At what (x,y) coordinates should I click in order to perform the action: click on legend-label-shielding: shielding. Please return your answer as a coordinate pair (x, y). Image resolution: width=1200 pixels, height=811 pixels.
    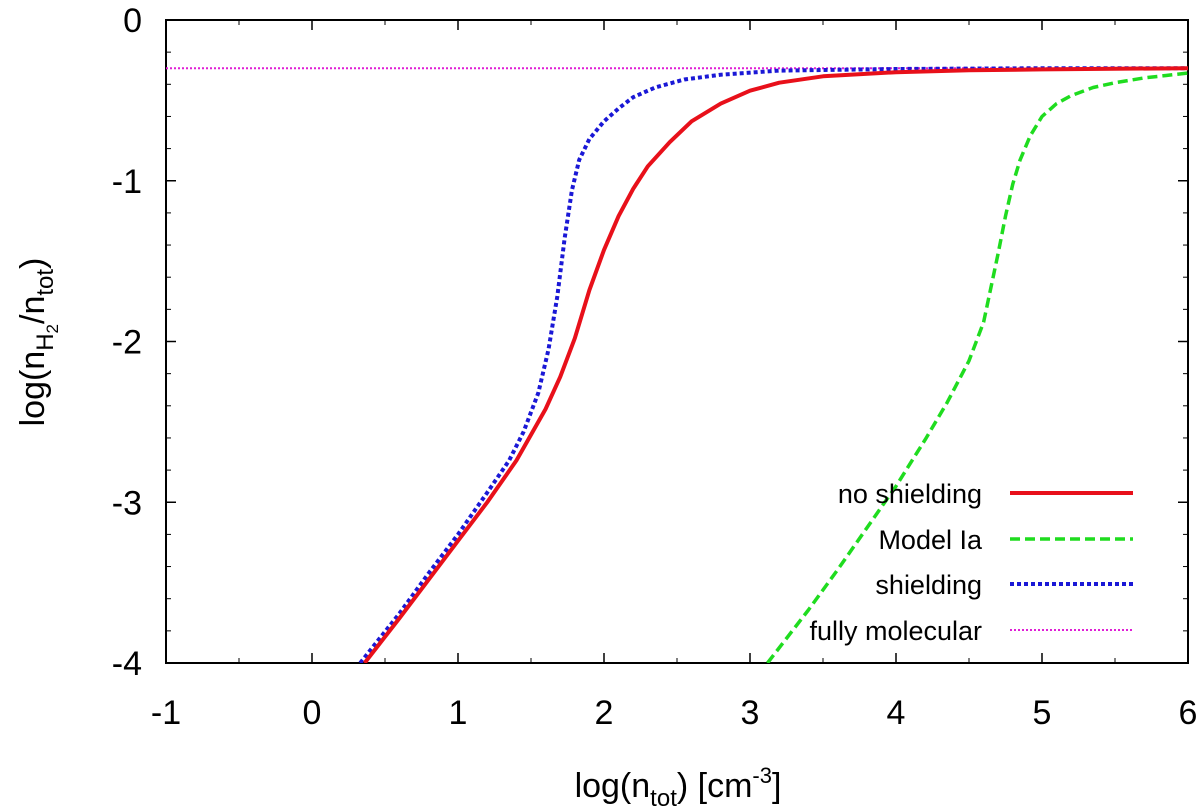
    Looking at the image, I should click on (928, 585).